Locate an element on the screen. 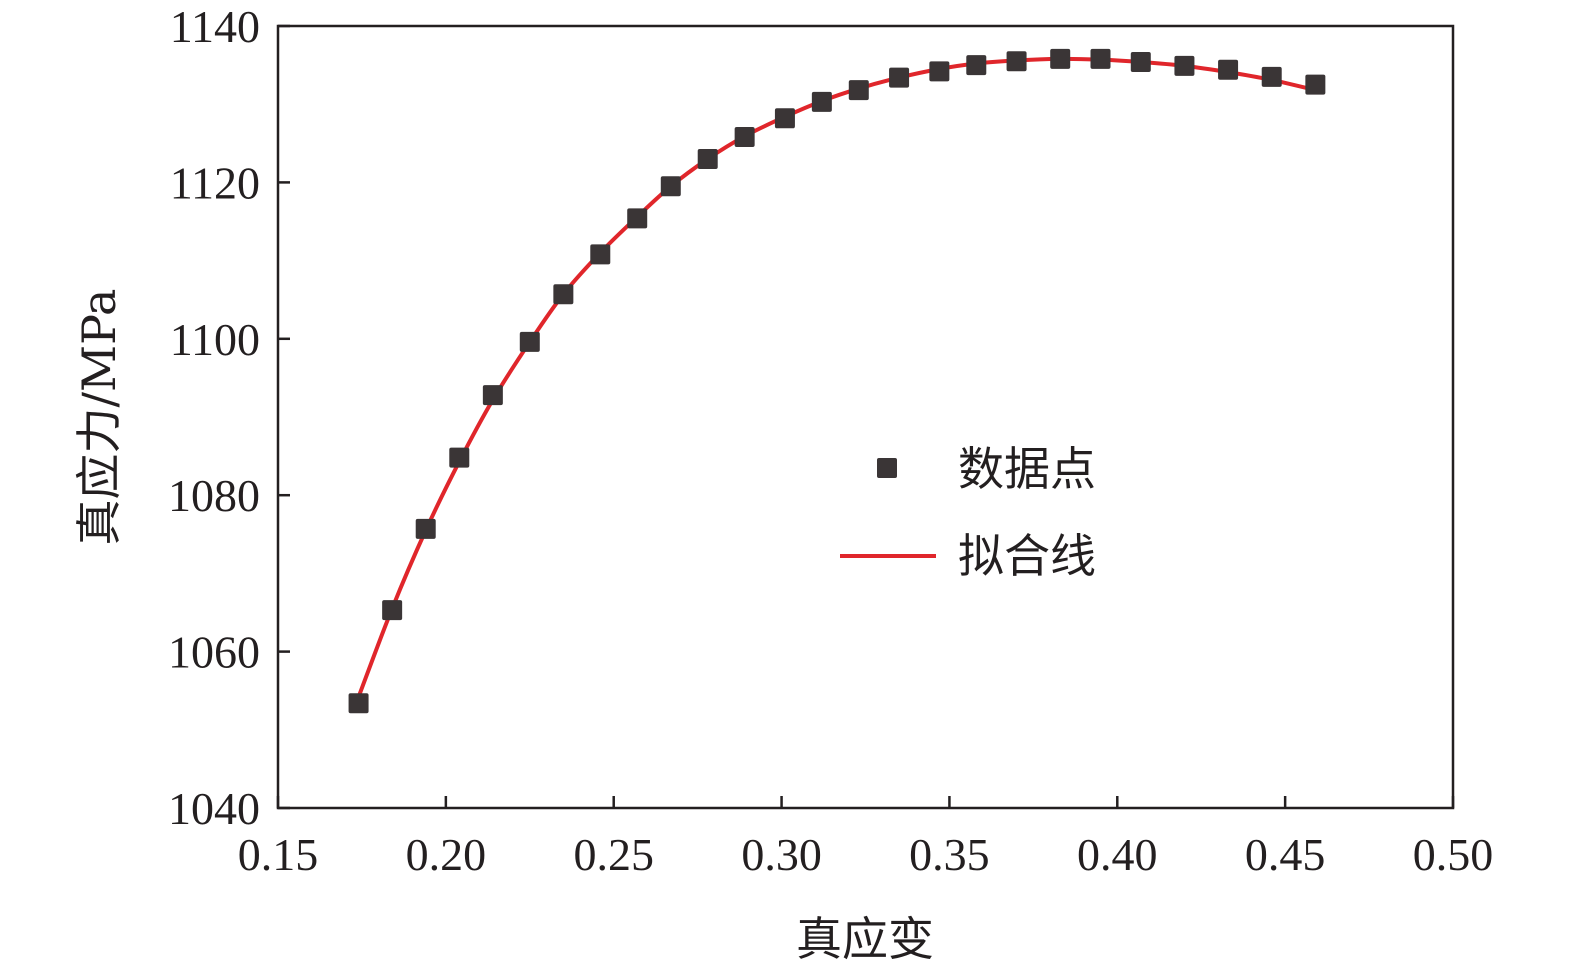  y-tick-label: 1060 is located at coordinates (214, 652).